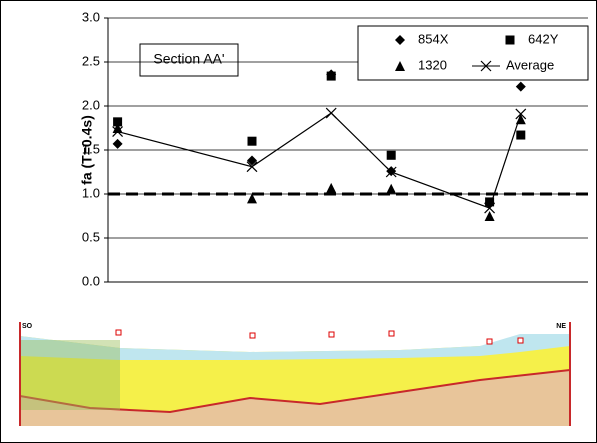 This screenshot has width=597, height=443. I want to click on legend-label: 1320, so click(432, 64).